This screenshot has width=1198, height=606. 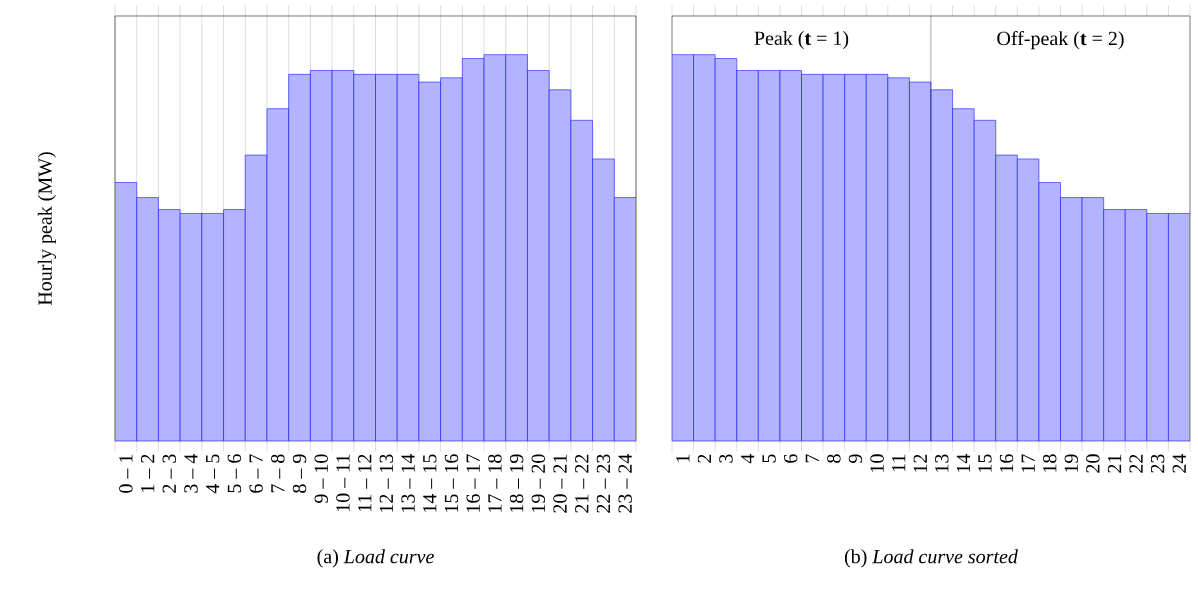 I want to click on x-tick-label: 22, so click(x=1136, y=463).